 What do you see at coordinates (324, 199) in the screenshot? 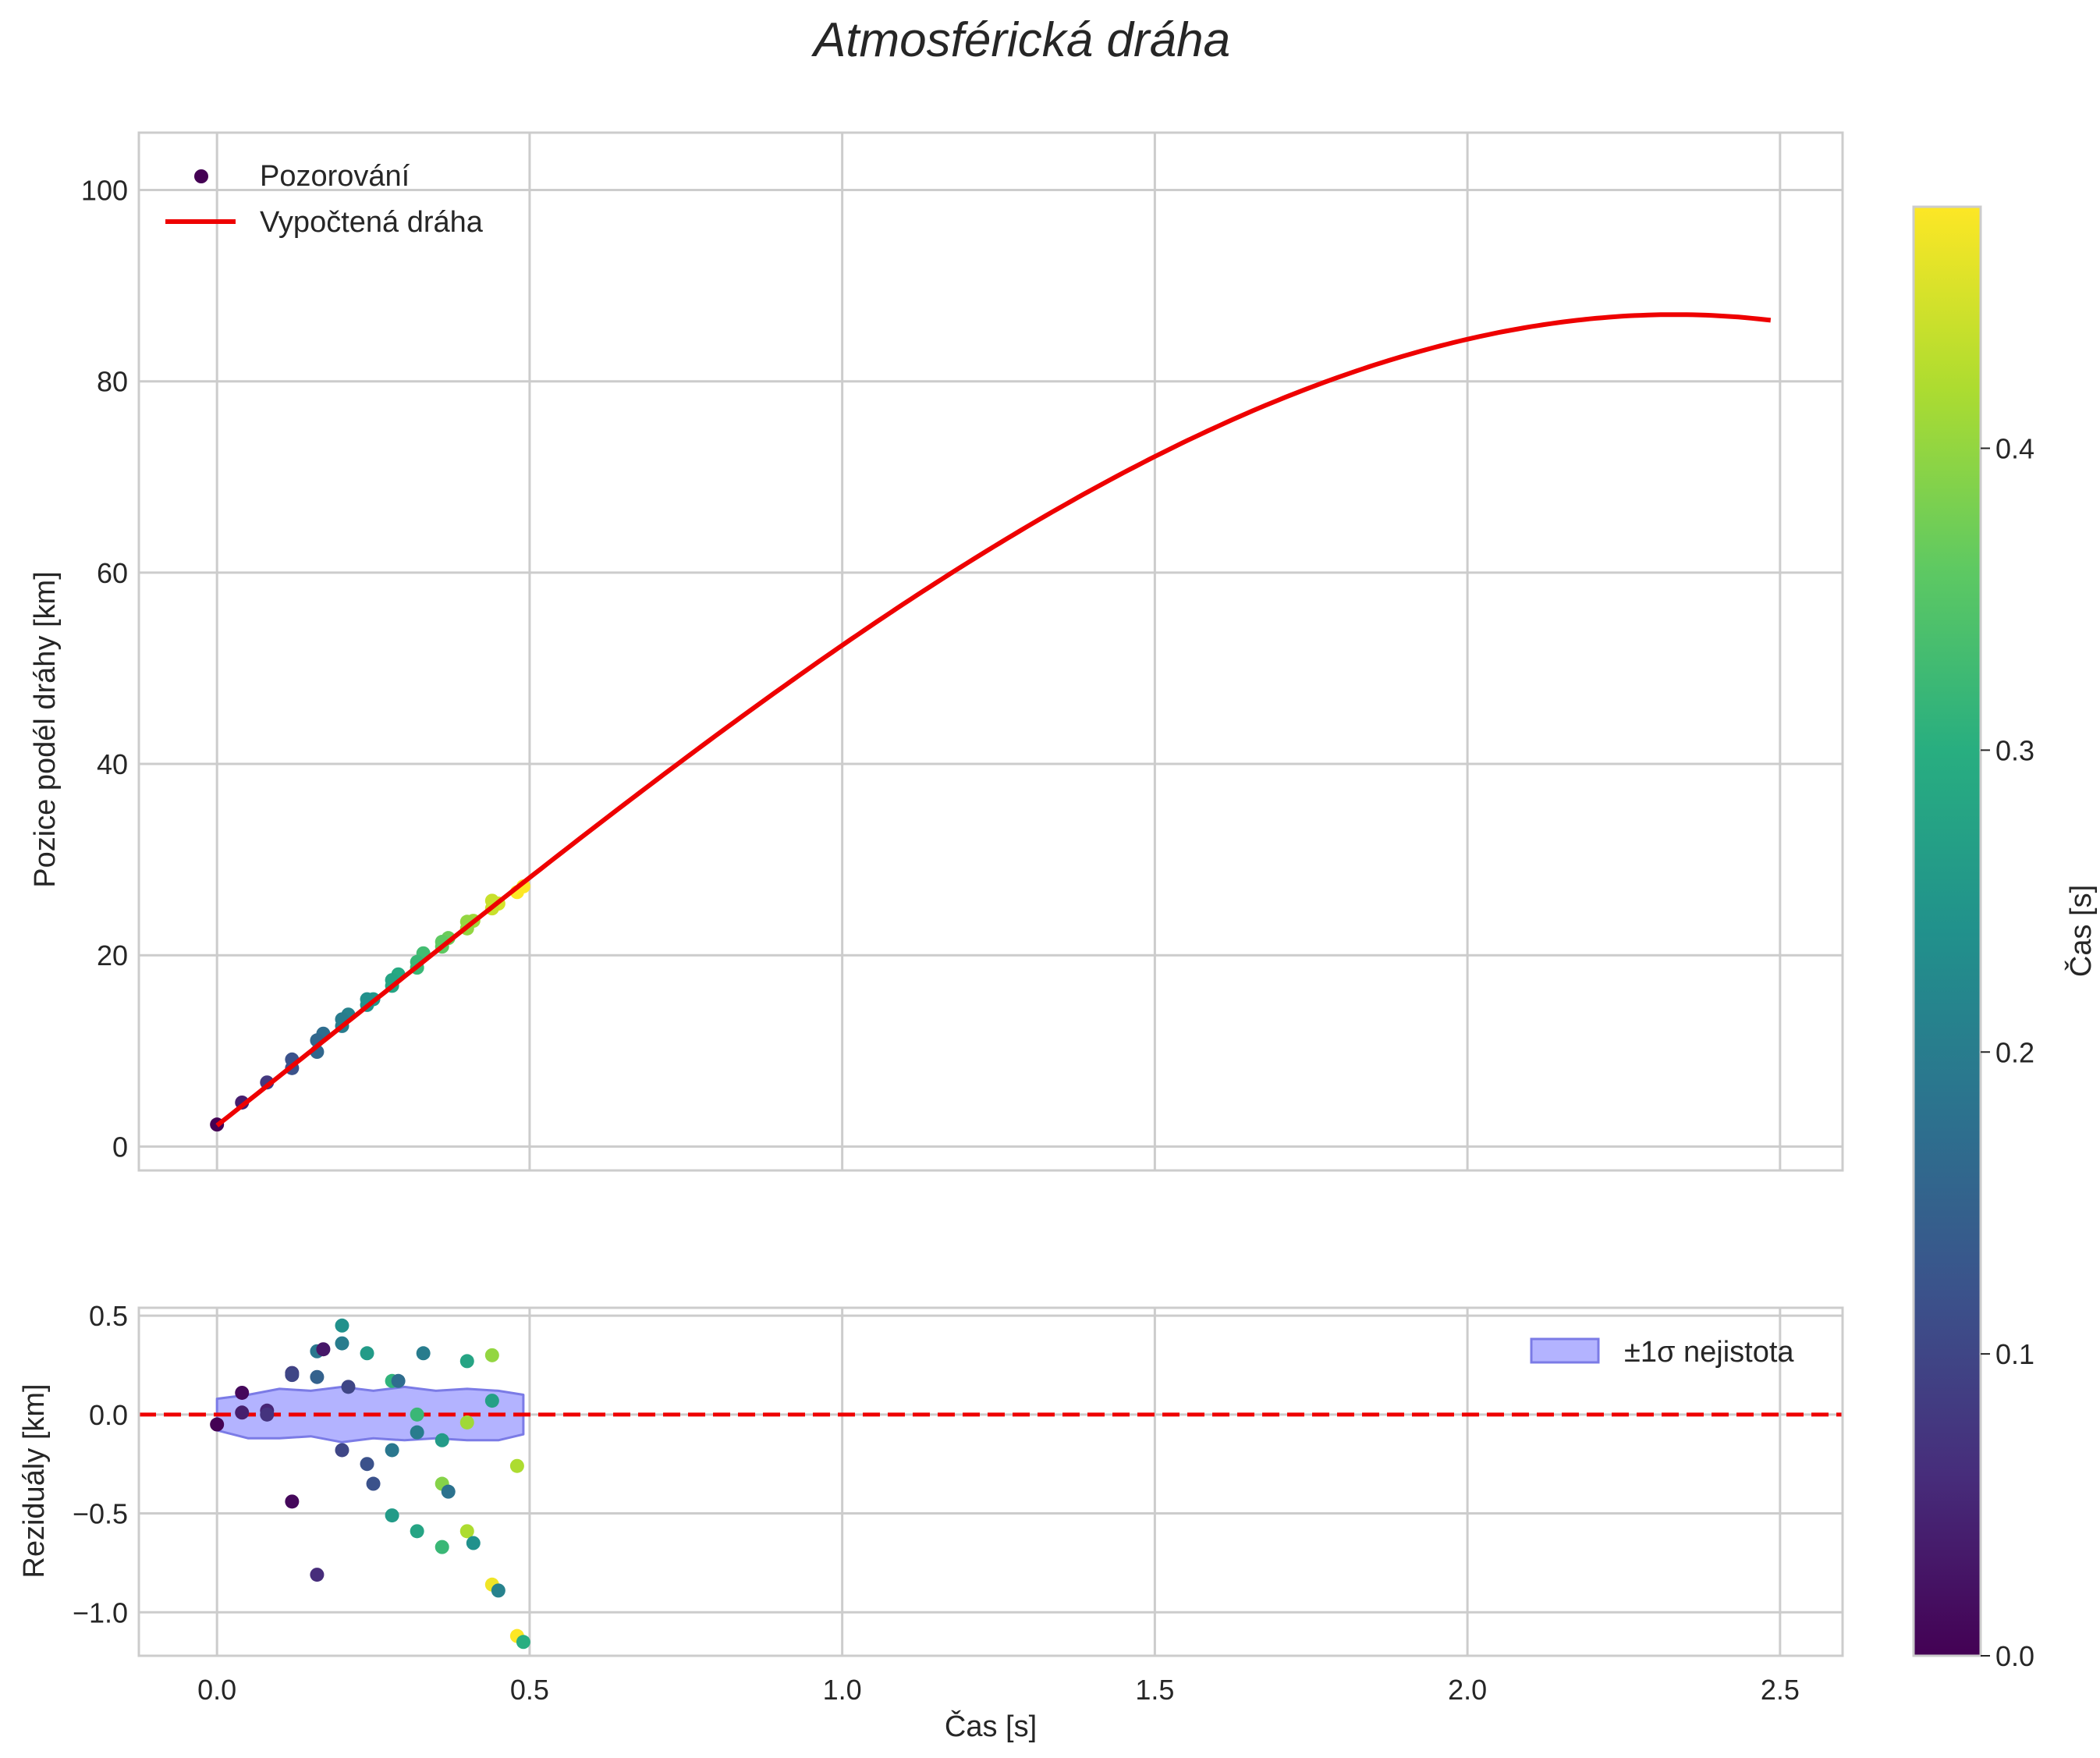
I see `top-legend: Pozorování Vypočtená dráha` at bounding box center [324, 199].